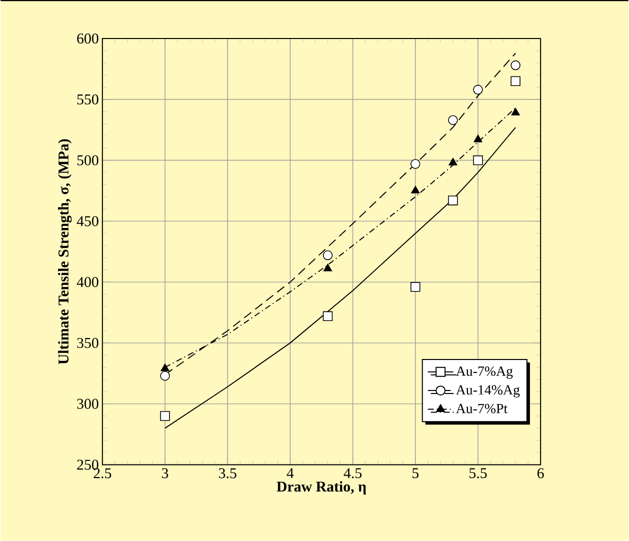  What do you see at coordinates (353, 473) in the screenshot?
I see `x-tick-label: 4.5` at bounding box center [353, 473].